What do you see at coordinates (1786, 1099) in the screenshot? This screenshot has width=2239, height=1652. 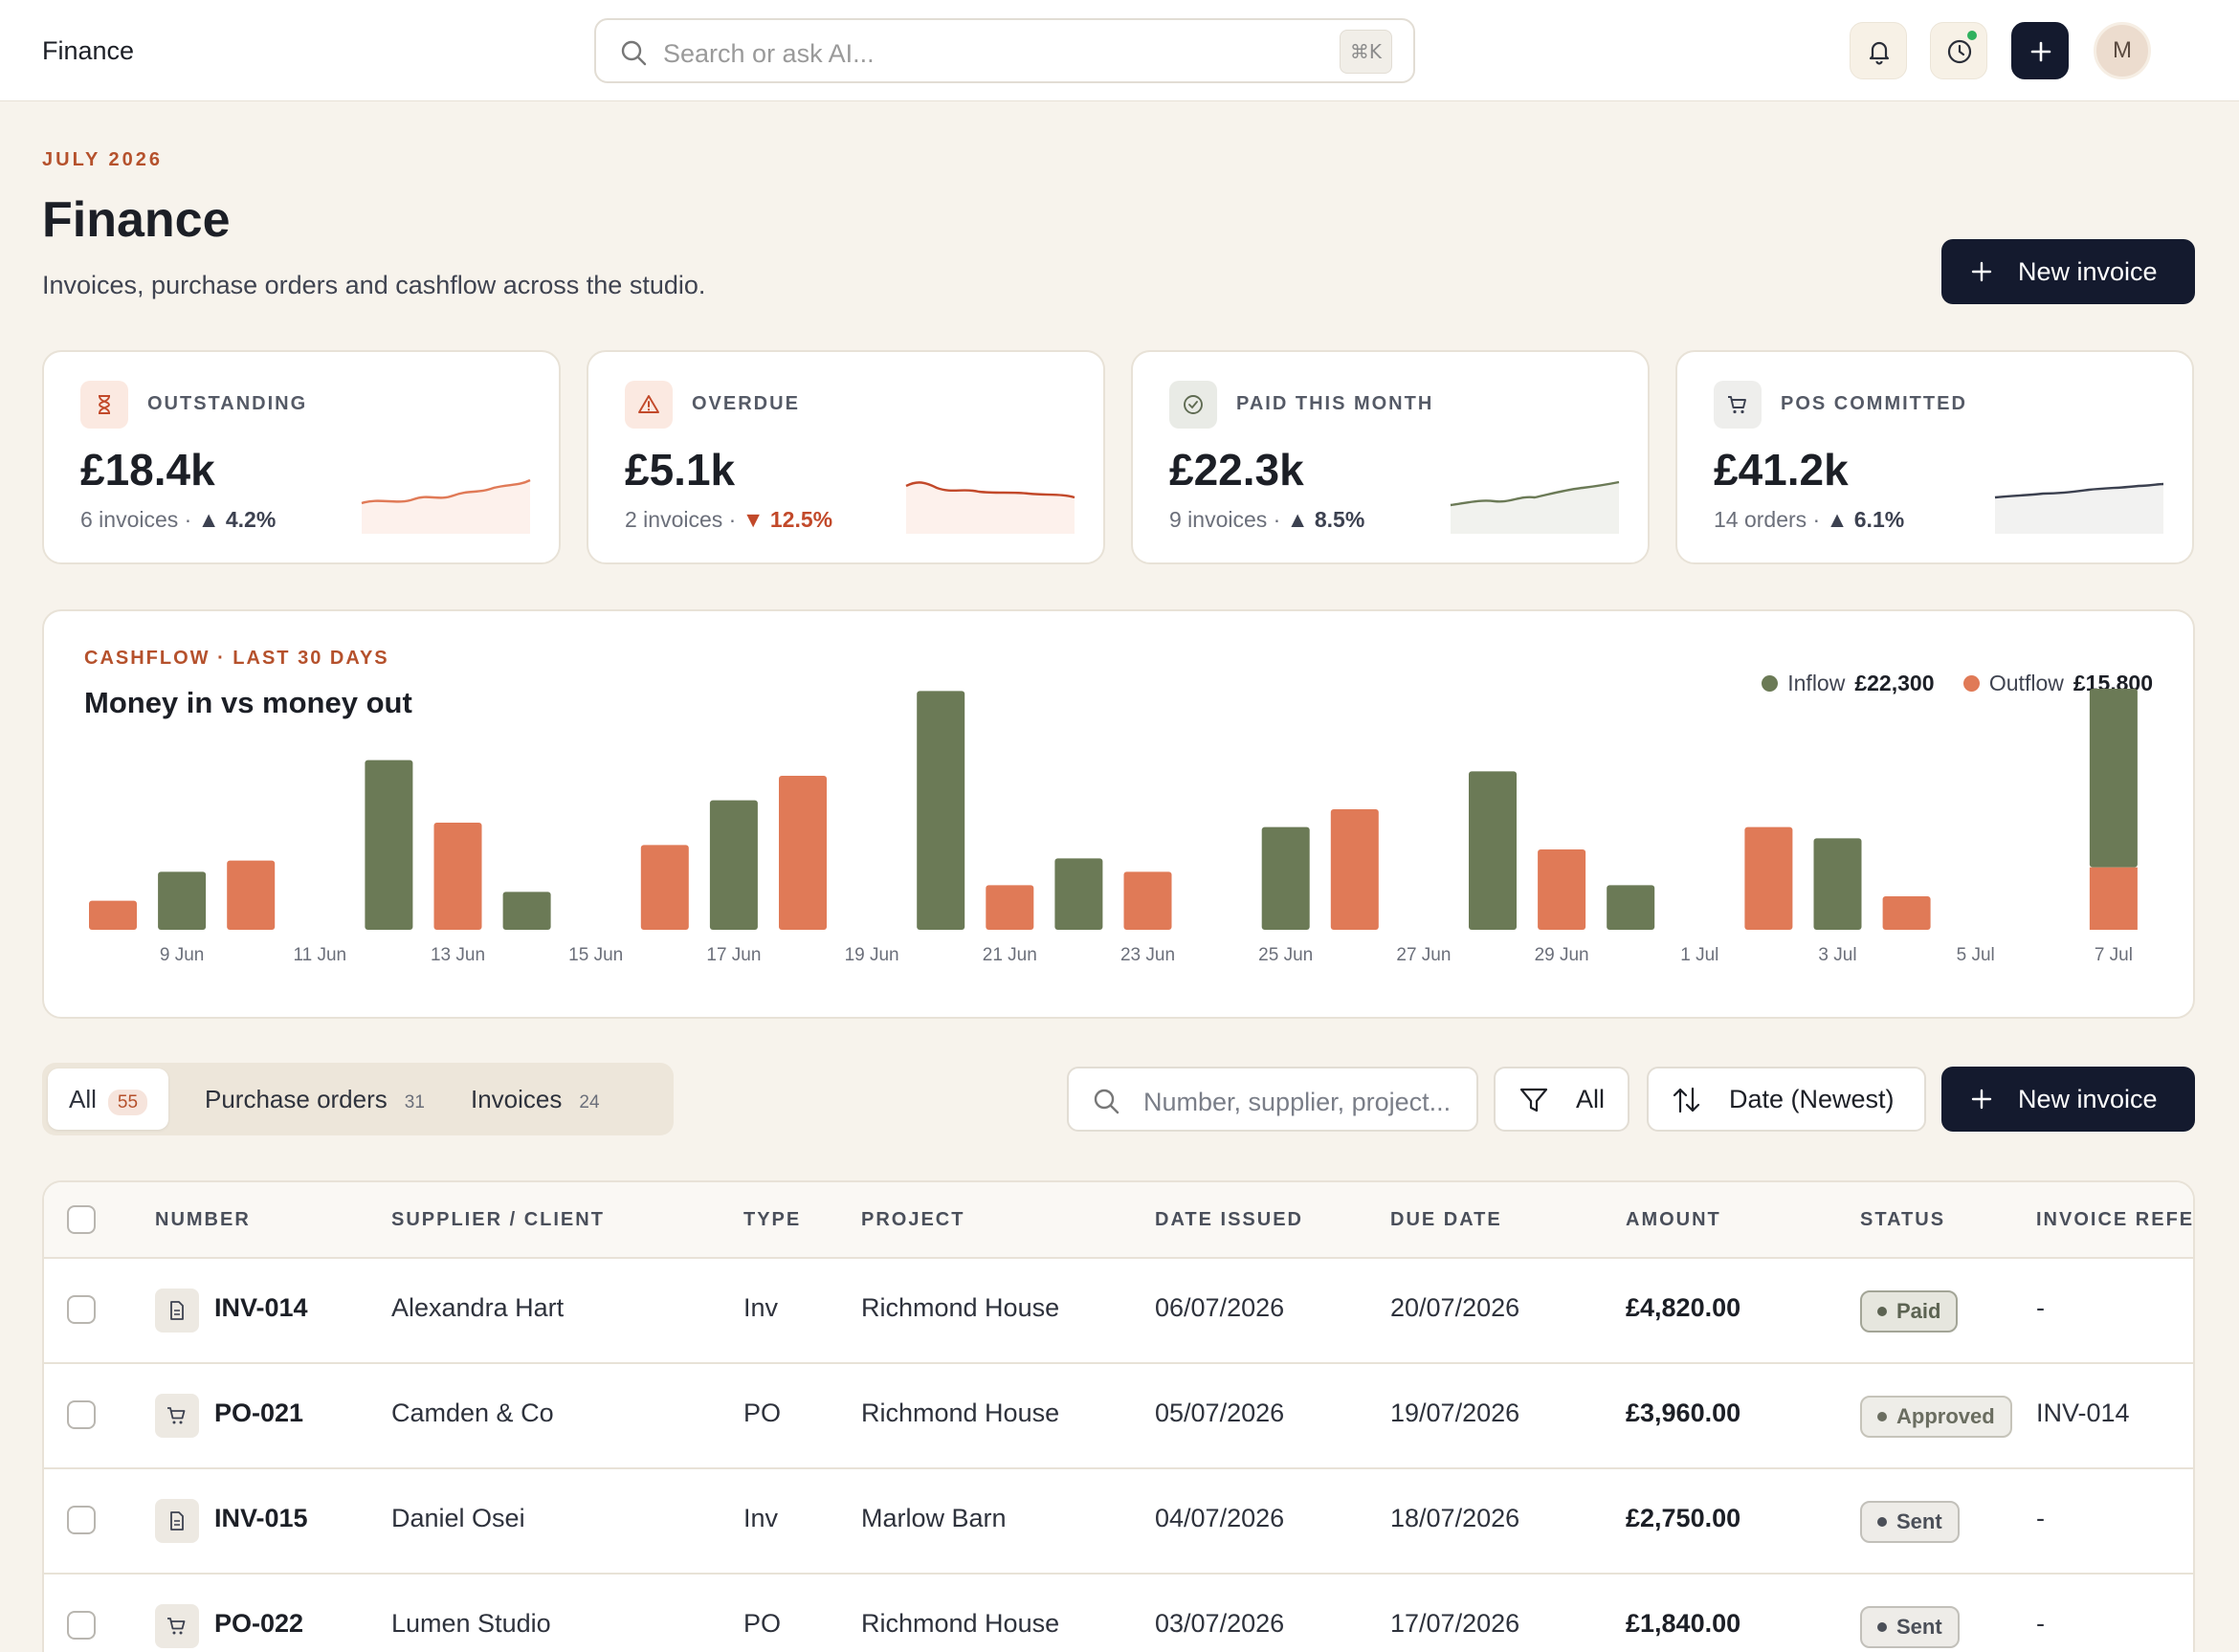 I see `sort-button: Date (Newest)` at bounding box center [1786, 1099].